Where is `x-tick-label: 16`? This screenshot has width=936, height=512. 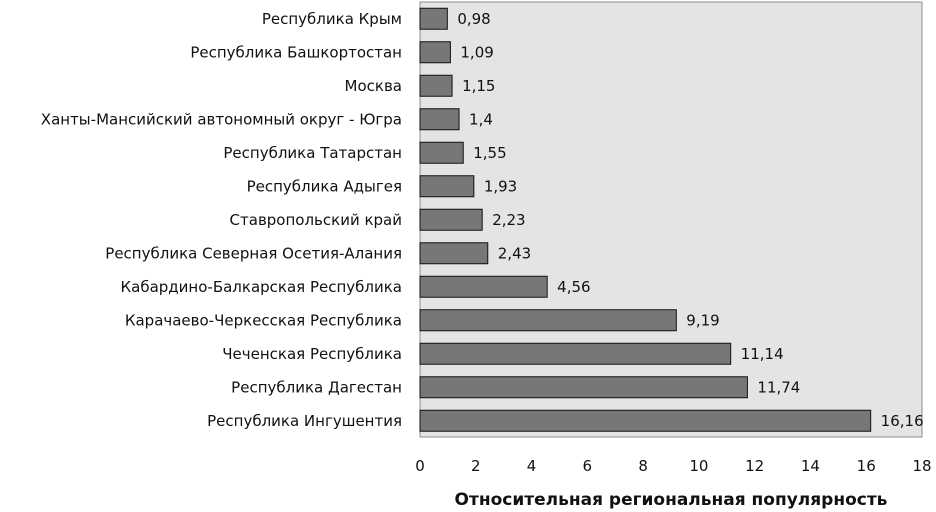
x-tick-label: 16 is located at coordinates (866, 466).